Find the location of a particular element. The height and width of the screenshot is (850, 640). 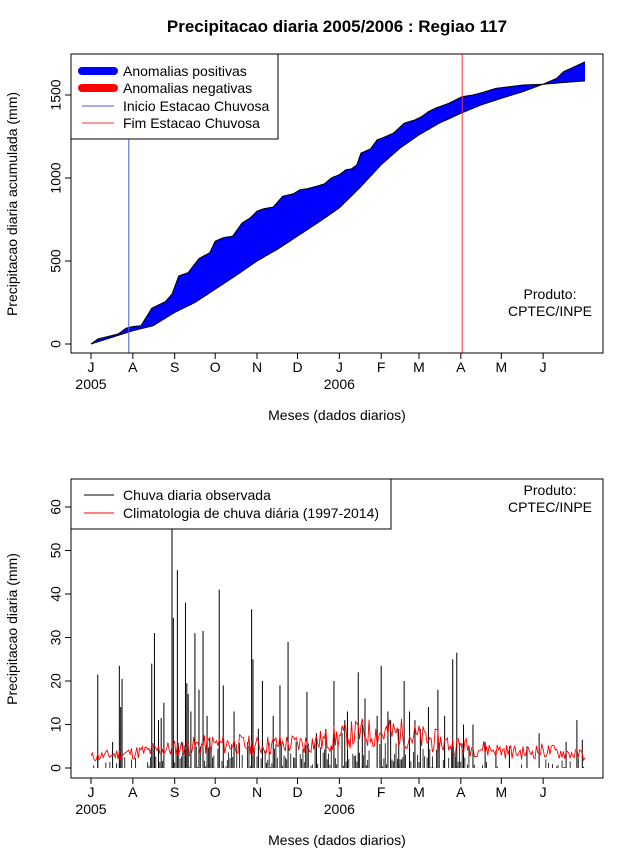

legend-label-climatology: Climatologia de chuva diária (1997-2014) is located at coordinates (251, 513).